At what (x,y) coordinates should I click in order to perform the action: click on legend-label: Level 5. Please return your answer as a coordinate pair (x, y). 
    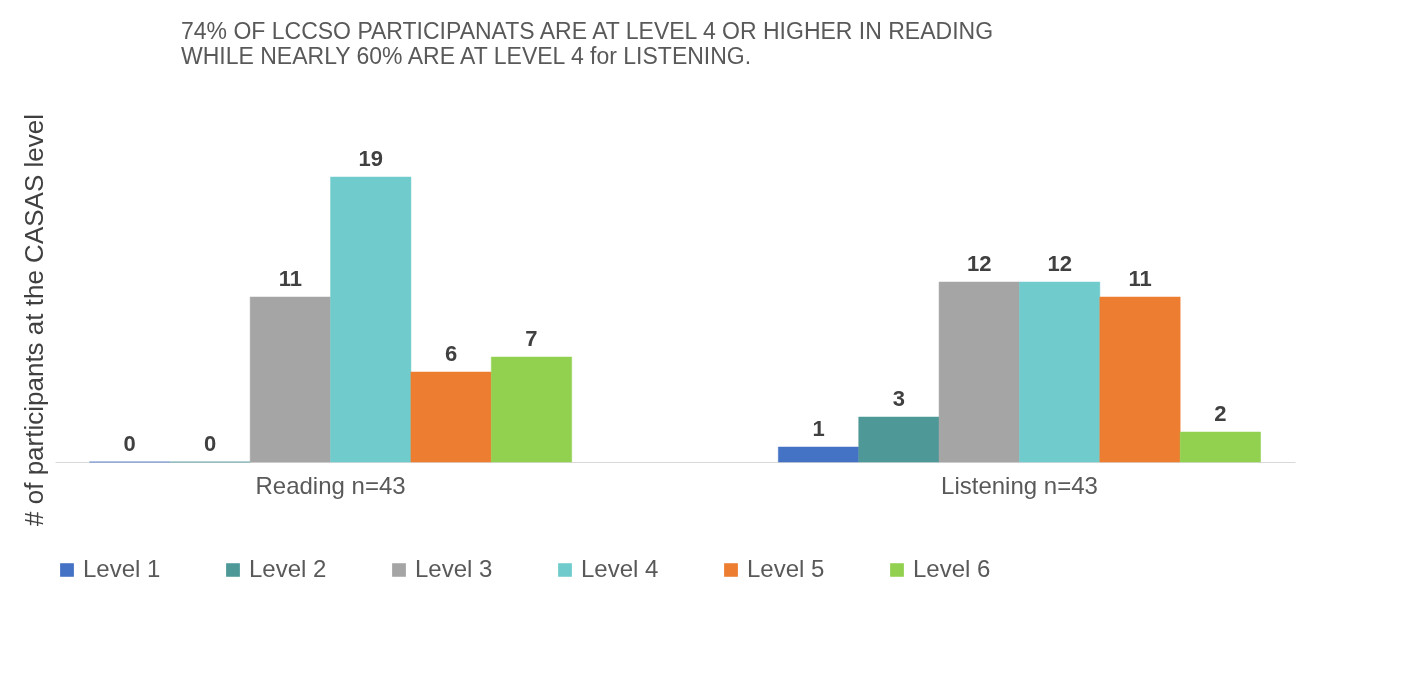
    Looking at the image, I should click on (786, 568).